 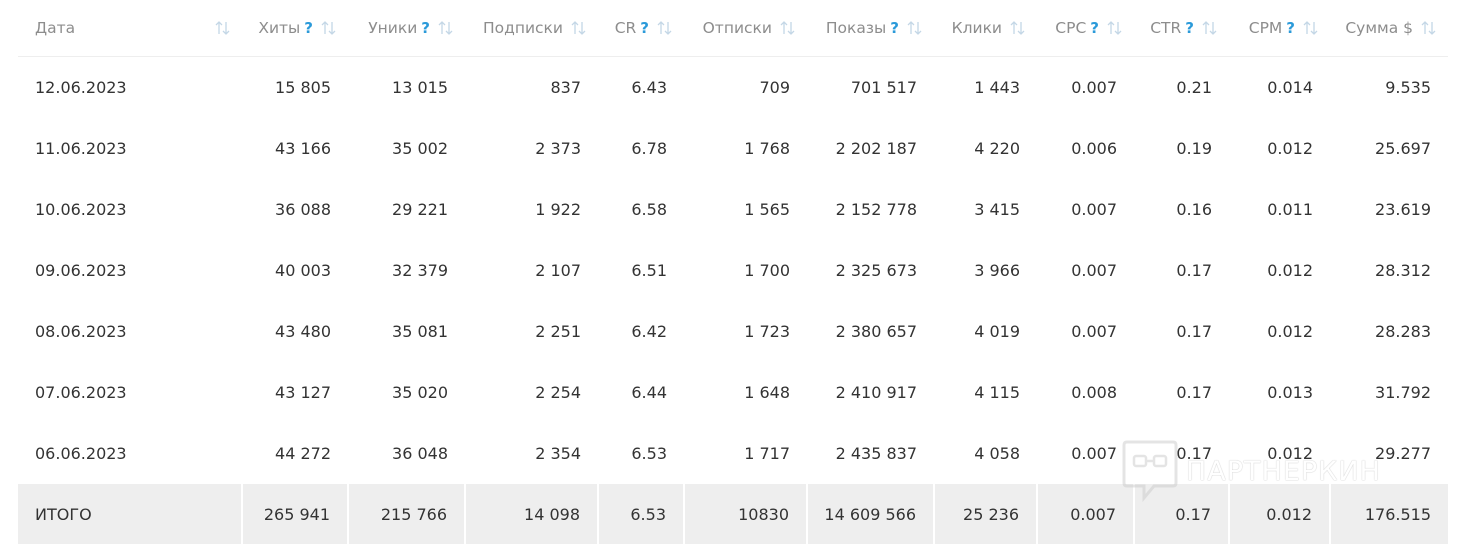 What do you see at coordinates (1284, 28) in the screenshot?
I see `column-header-inner: CPM?` at bounding box center [1284, 28].